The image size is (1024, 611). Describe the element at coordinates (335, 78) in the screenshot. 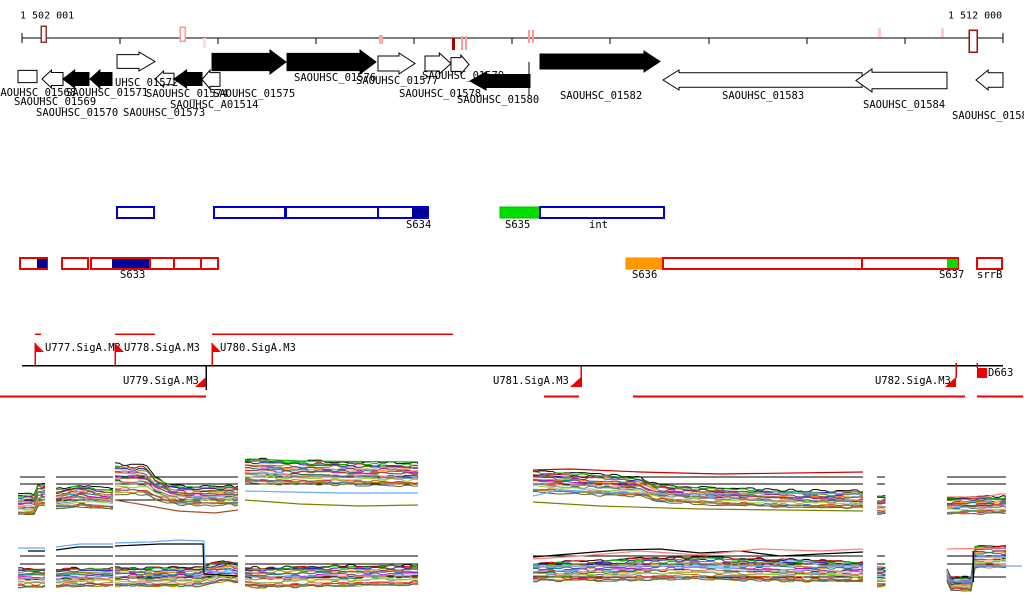

I see `gene-label: SAOUHSC_01576` at that location.